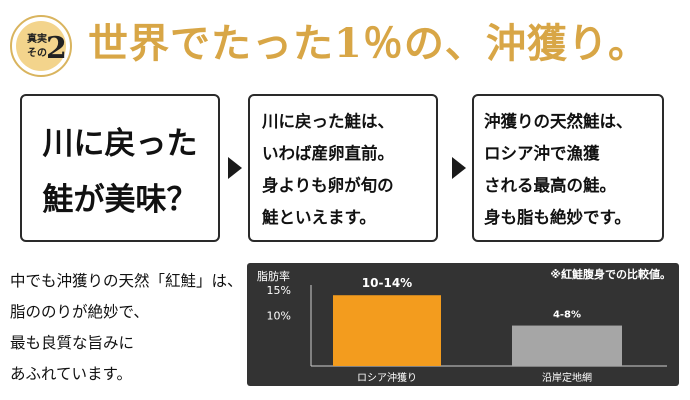 The width and height of the screenshot is (690, 400). What do you see at coordinates (37, 39) in the screenshot?
I see `badge-label-1: 真実` at bounding box center [37, 39].